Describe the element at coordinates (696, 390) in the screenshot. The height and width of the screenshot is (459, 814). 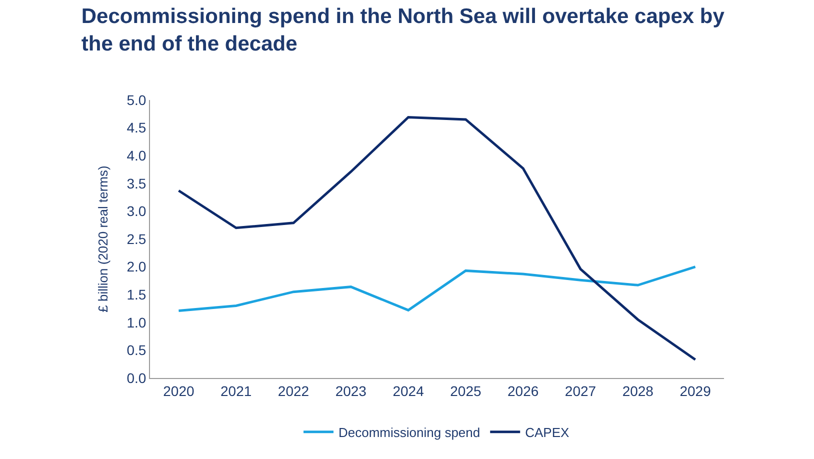
I see `x-tick-label: 2029` at that location.